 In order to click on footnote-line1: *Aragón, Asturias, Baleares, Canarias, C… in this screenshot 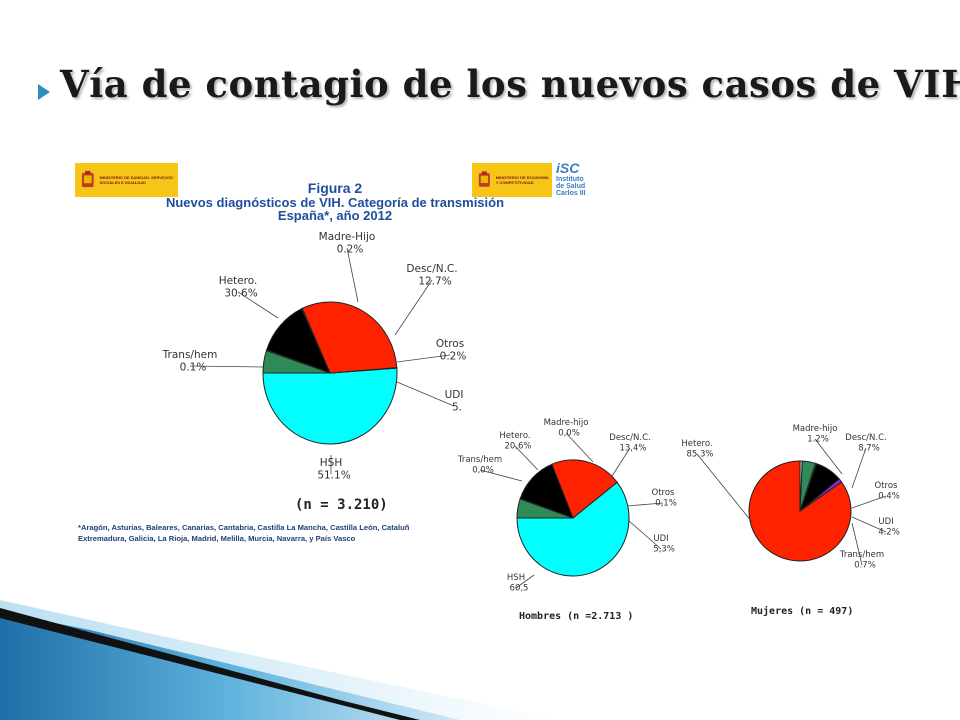, I will do `click(244, 527)`.